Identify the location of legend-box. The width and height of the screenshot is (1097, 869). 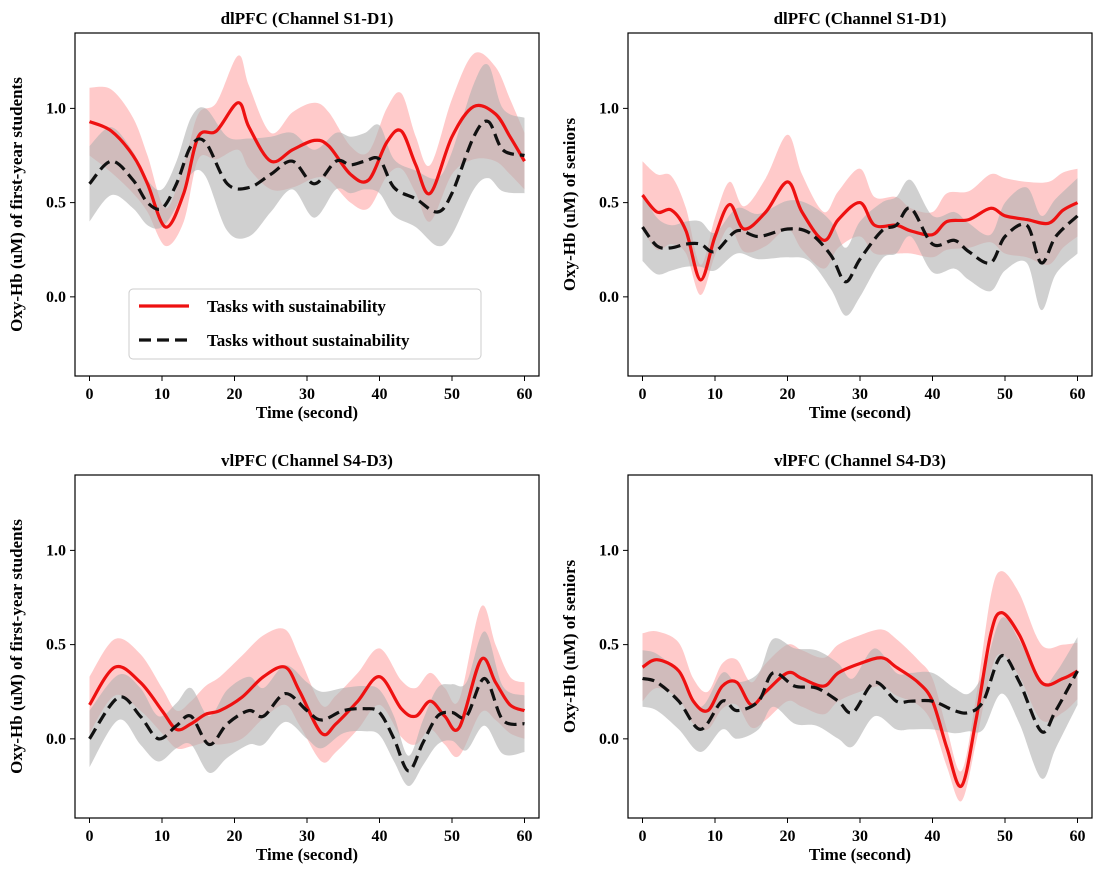
(305, 324).